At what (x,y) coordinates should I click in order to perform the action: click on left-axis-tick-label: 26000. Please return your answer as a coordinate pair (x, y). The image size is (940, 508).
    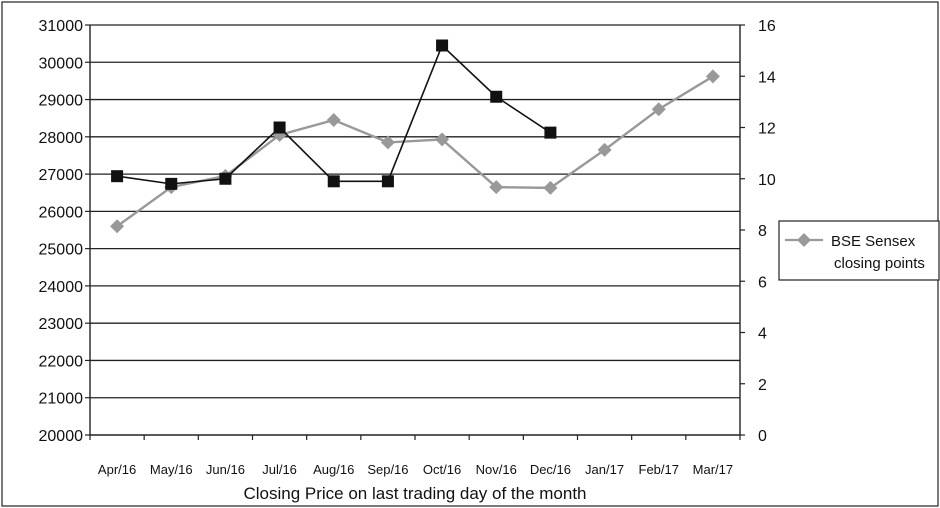
    Looking at the image, I should click on (61, 212).